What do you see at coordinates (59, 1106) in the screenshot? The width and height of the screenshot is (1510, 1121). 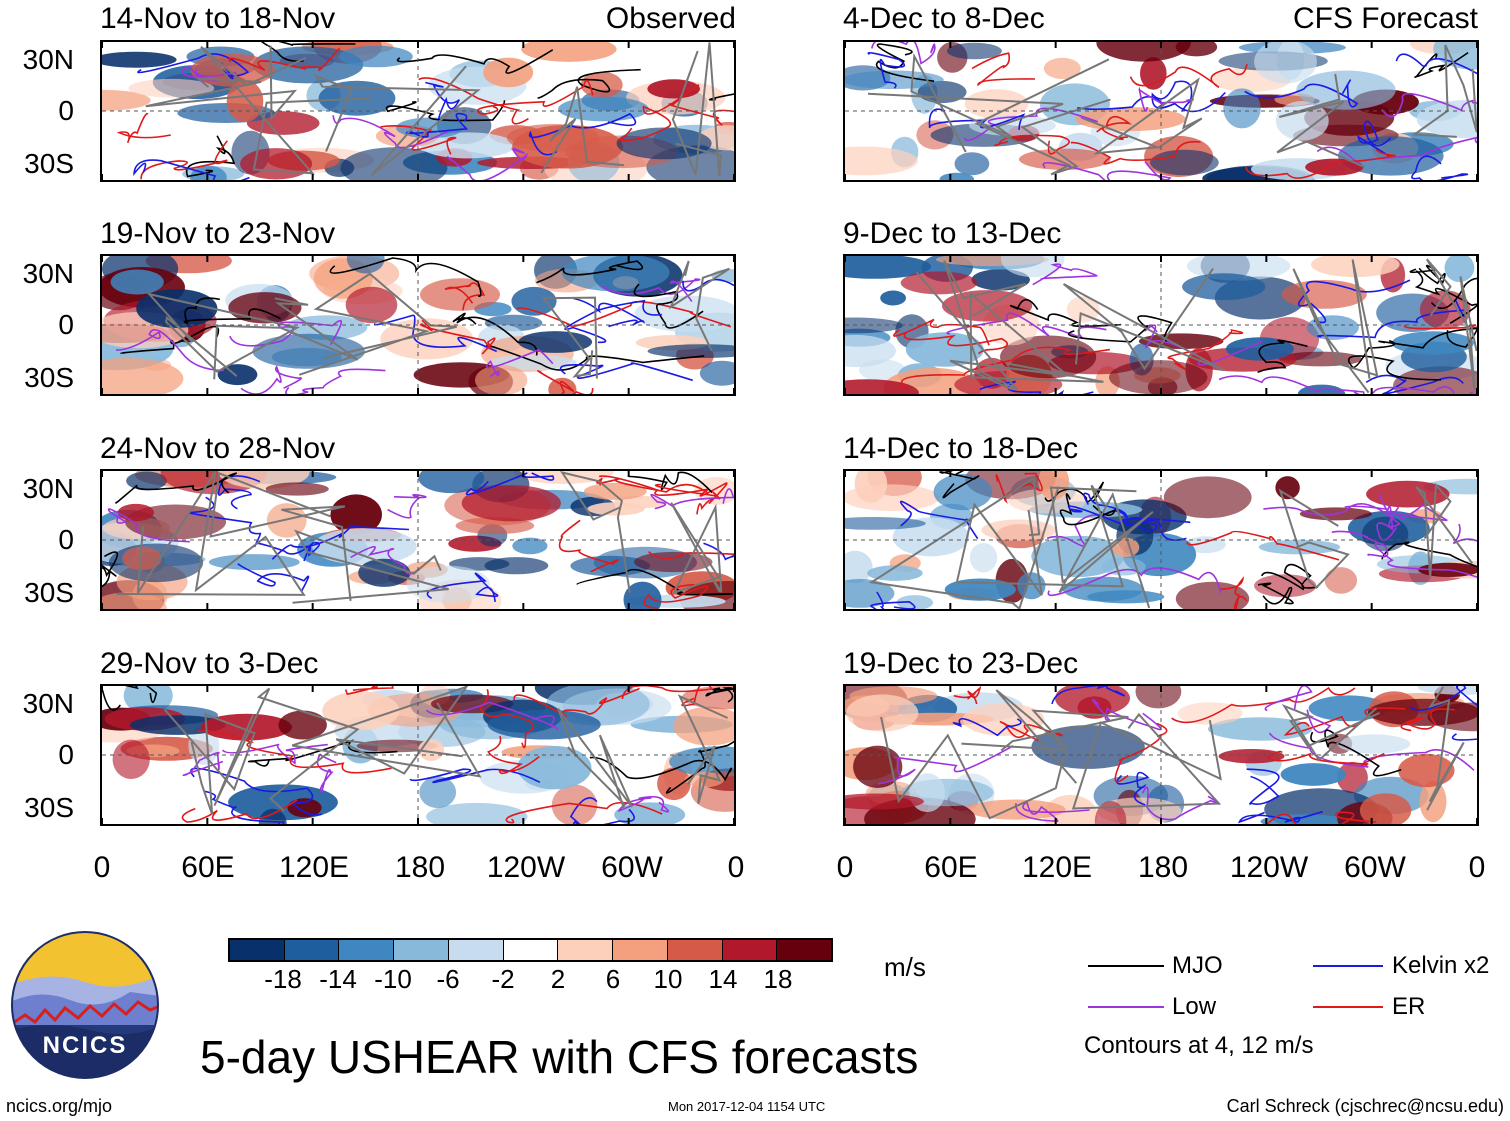 I see `footer-url: ncics.org/mjo` at bounding box center [59, 1106].